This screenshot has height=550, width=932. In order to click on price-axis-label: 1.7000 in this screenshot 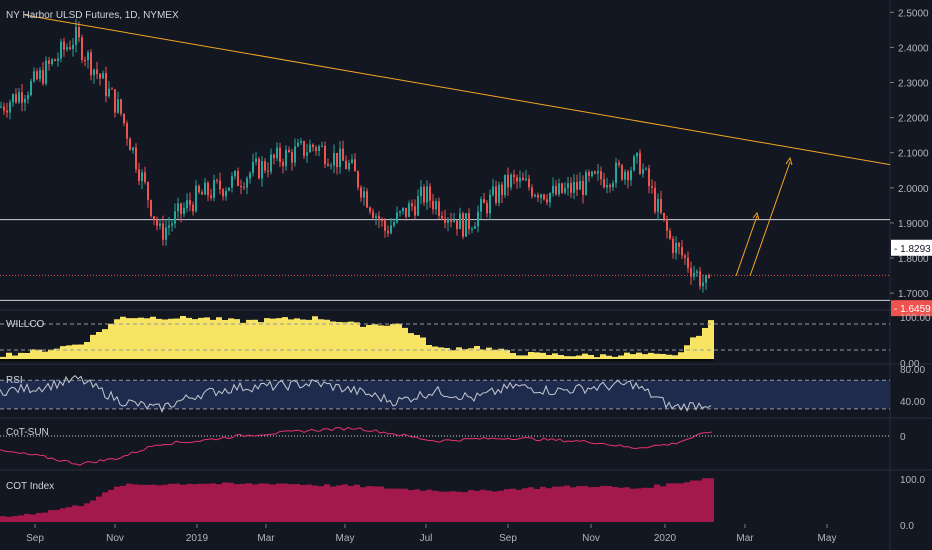, I will do `click(913, 294)`.